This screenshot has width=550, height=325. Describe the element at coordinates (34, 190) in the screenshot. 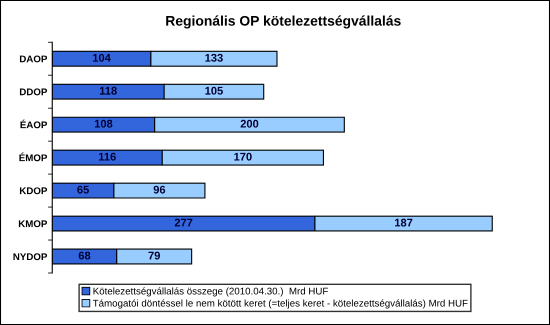

I see `y-tick-label: KDOP` at that location.